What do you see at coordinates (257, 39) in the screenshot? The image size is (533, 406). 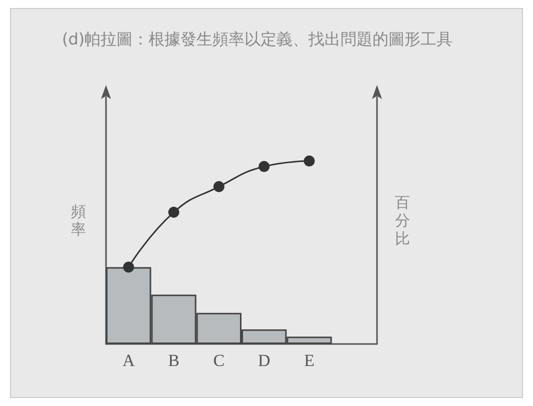 I see `chart-title: (d)帕拉圖：根據發生頻率以定義、找出問題的圖形工具` at bounding box center [257, 39].